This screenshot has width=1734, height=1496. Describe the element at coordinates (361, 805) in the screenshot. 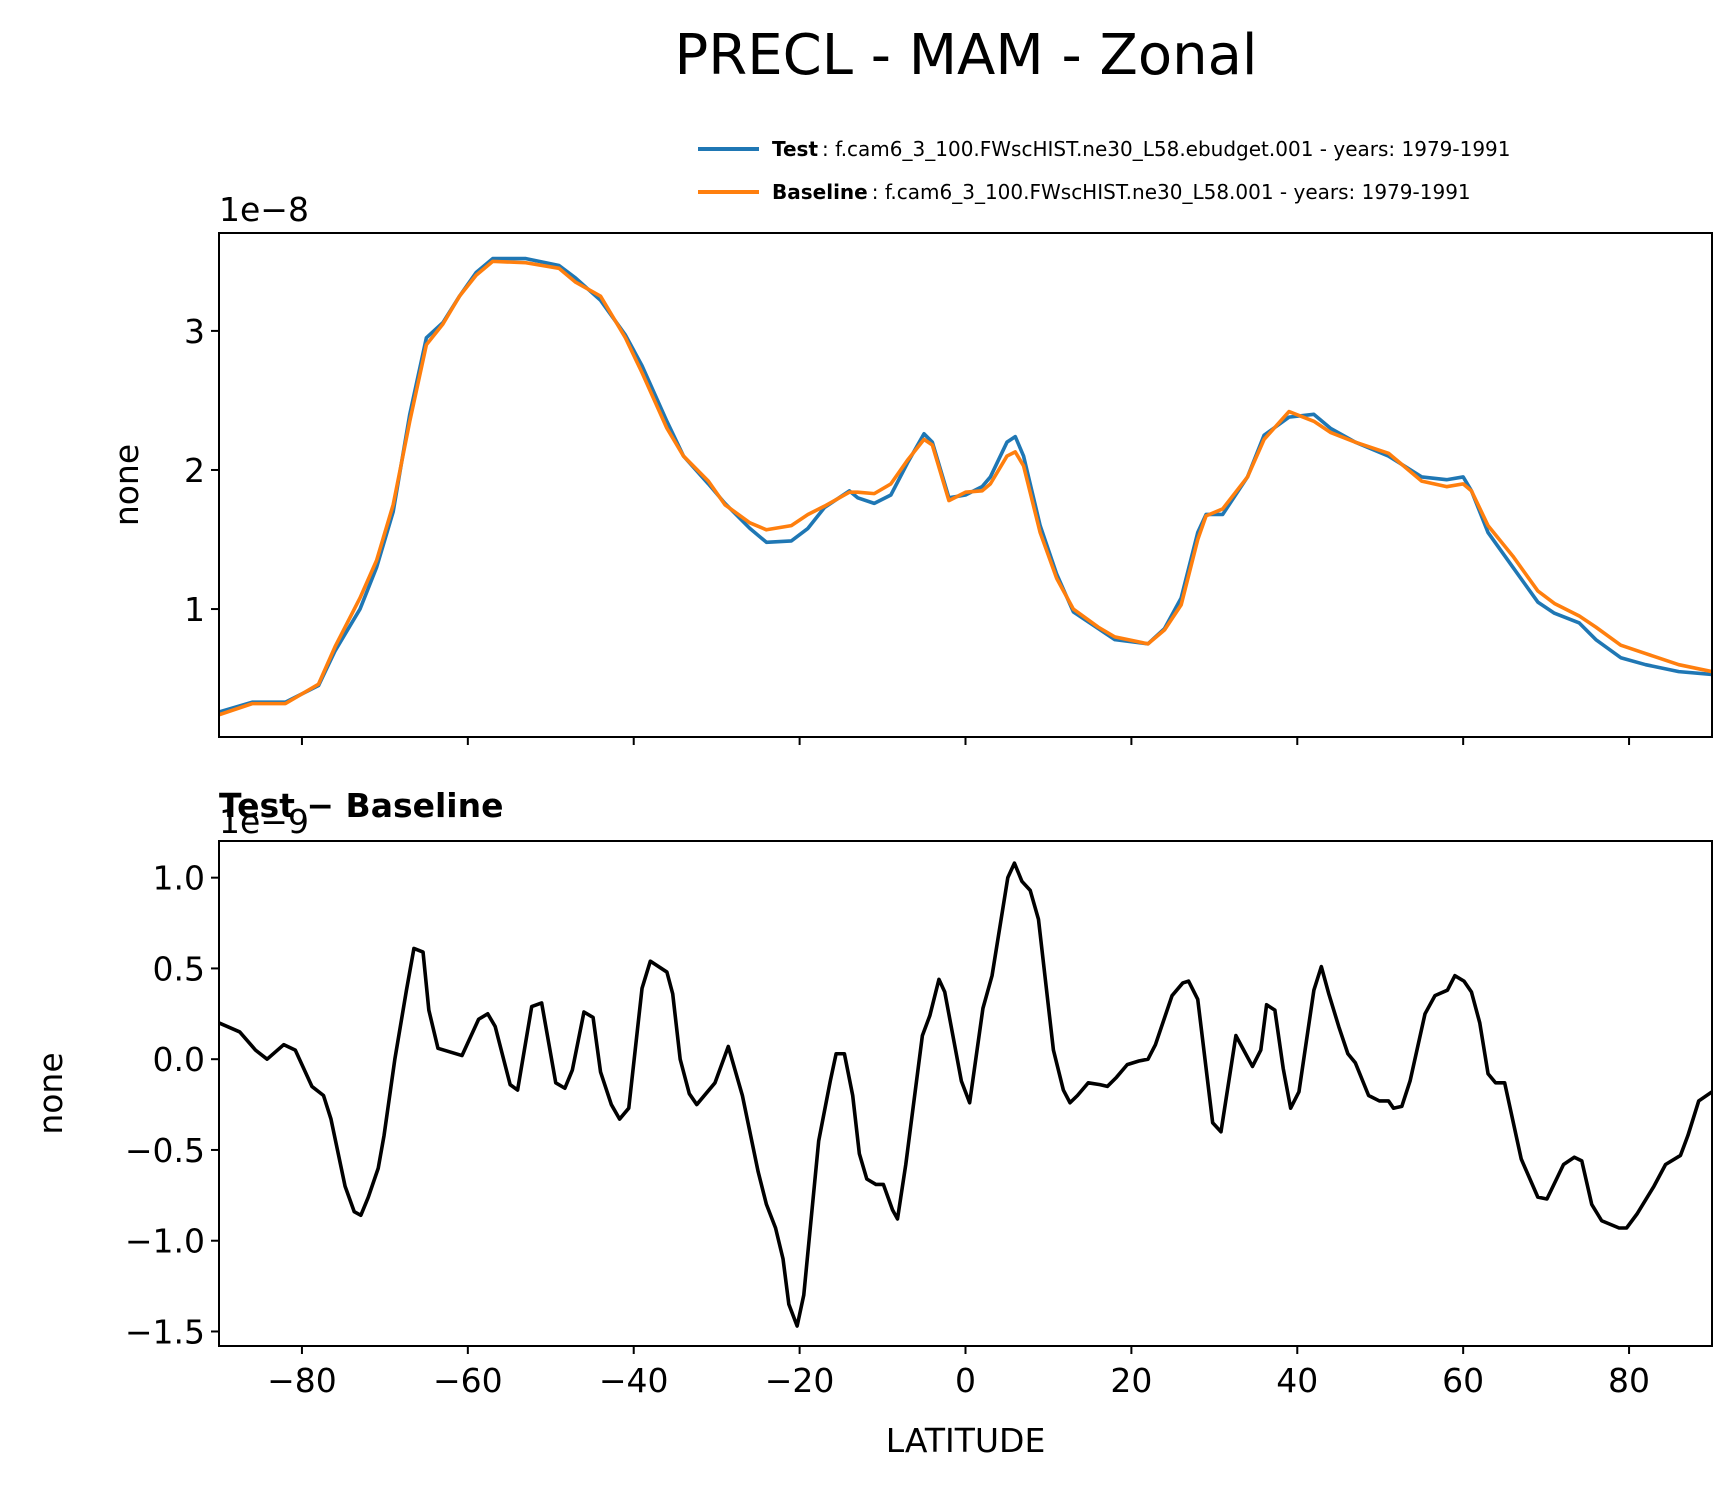

I see `axes-title: Test − Baseline` at that location.